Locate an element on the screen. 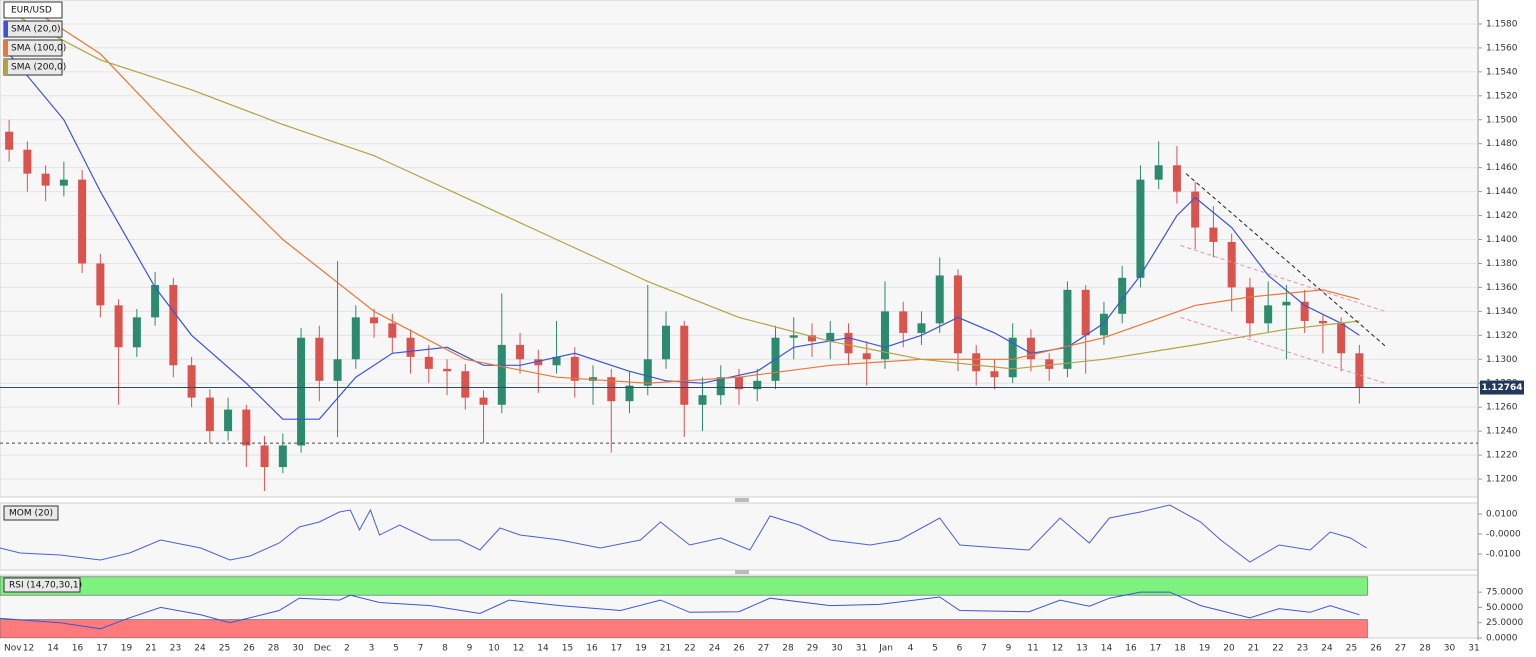 The width and height of the screenshot is (1536, 657). y-tick-label: 1.1320 is located at coordinates (1502, 336).